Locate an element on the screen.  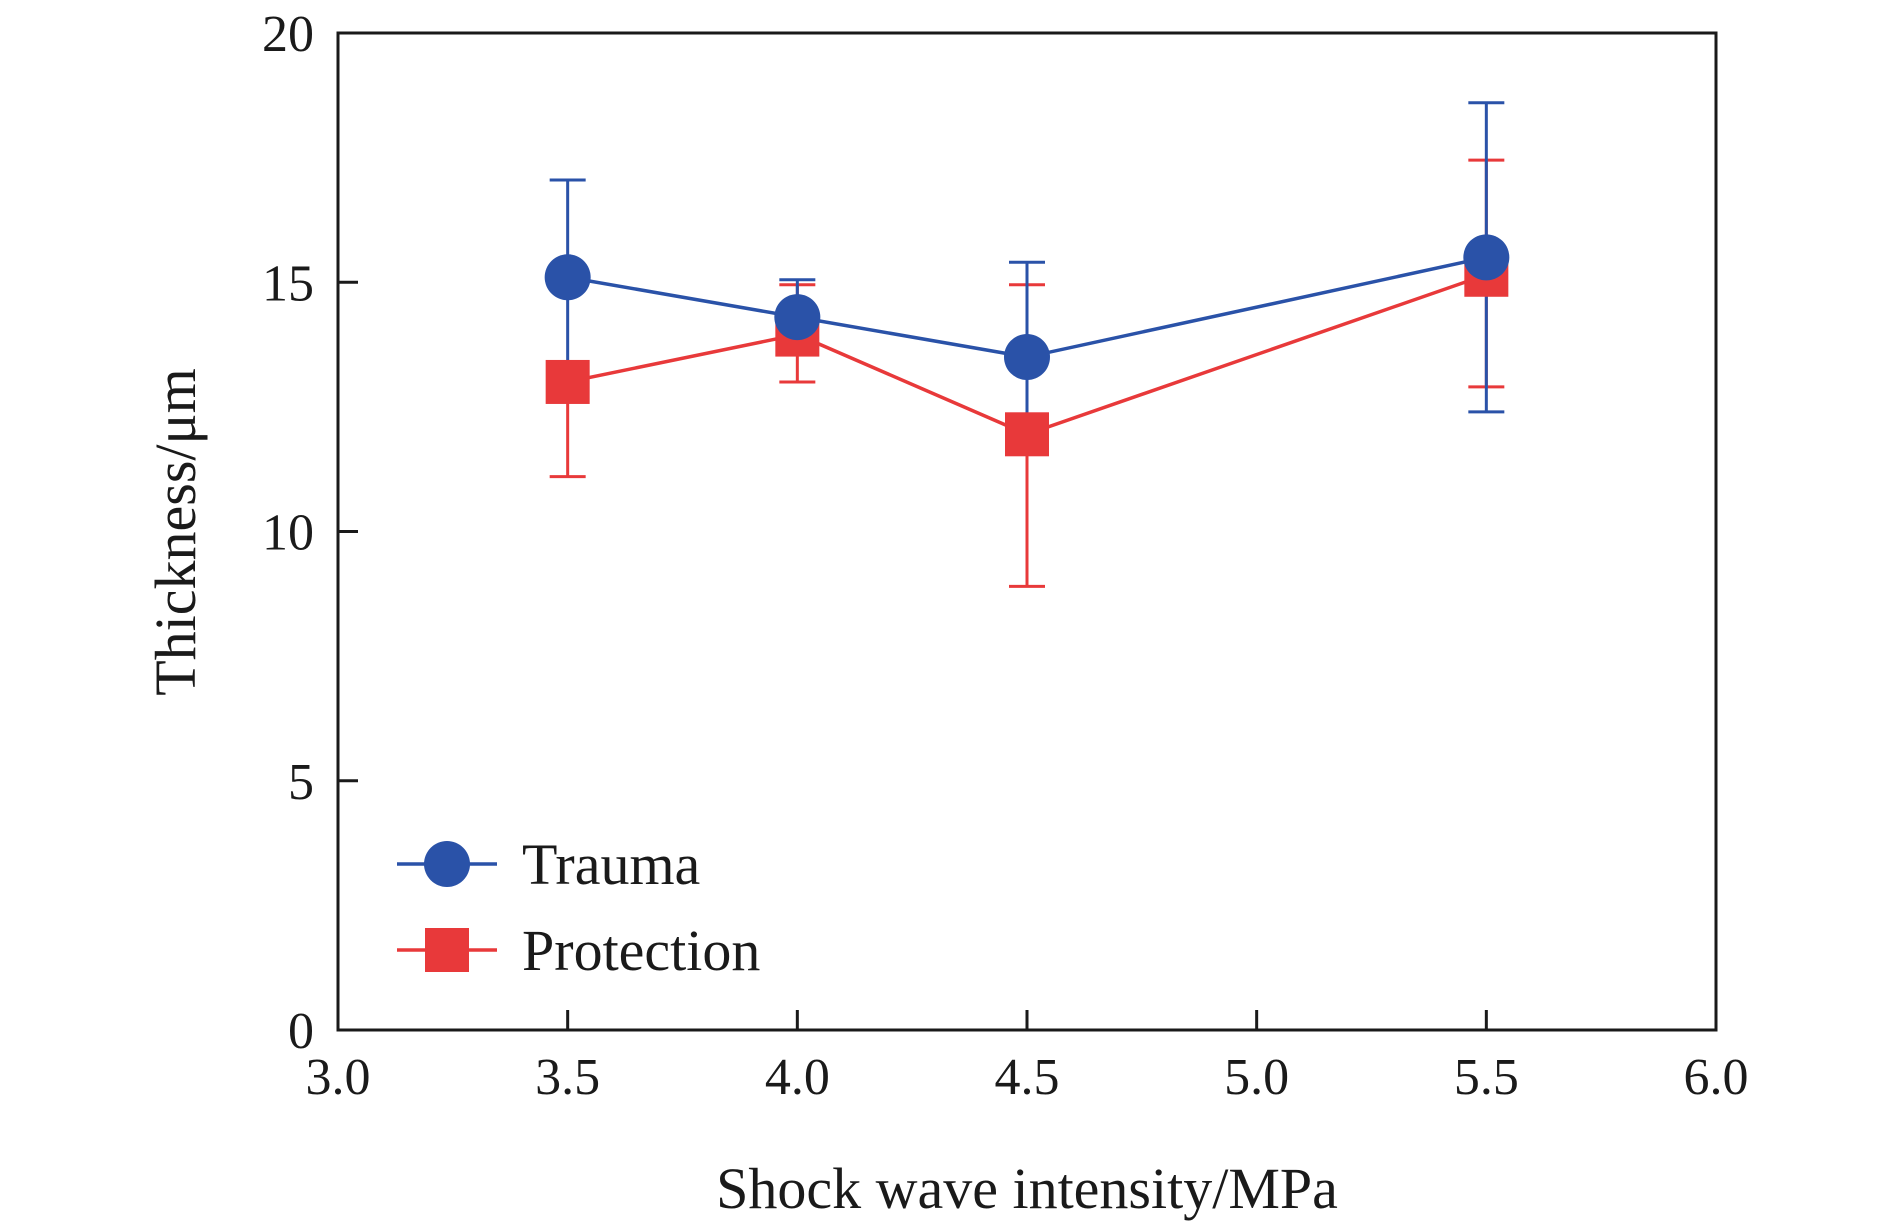
series-line-protection is located at coordinates (1027, 355).